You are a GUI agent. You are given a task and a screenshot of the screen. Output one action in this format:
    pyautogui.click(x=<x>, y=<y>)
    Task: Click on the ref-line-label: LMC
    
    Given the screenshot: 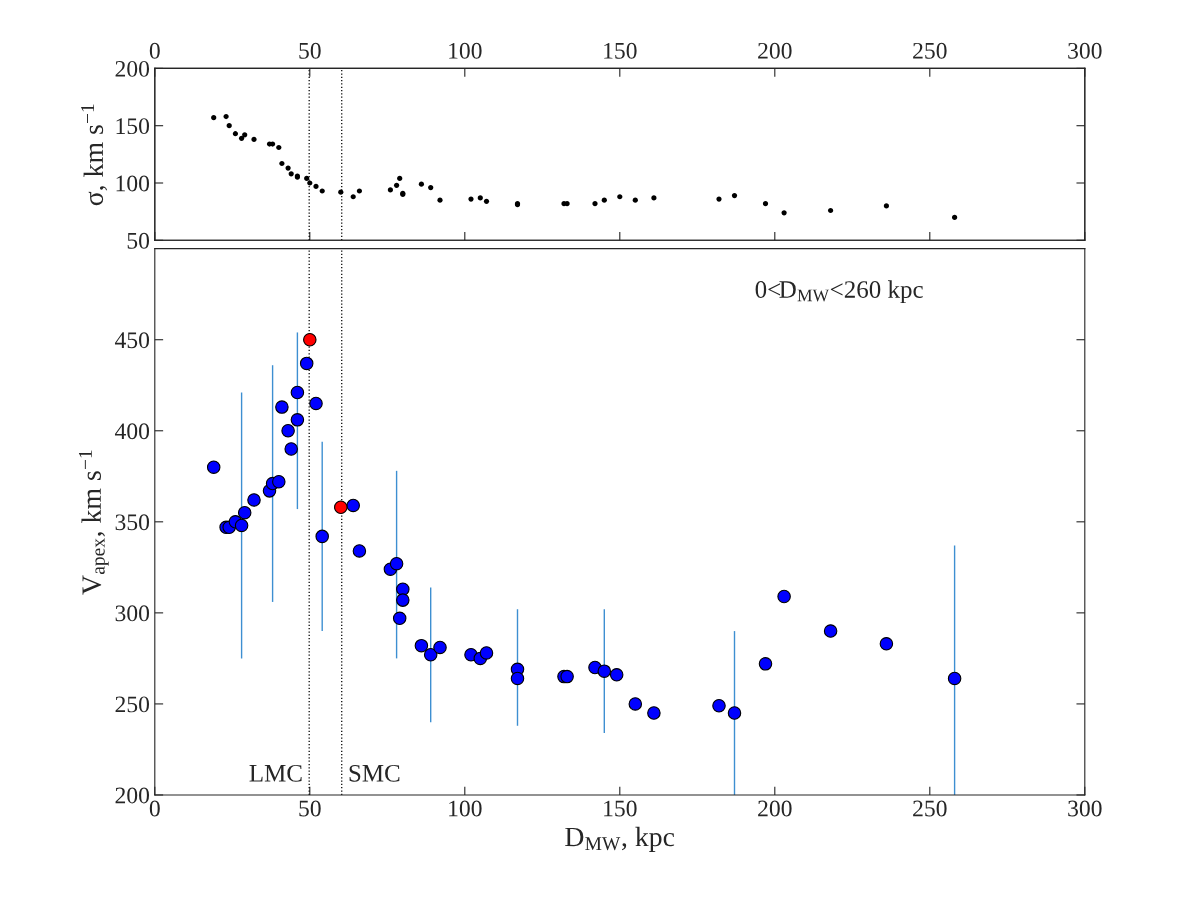 What is the action you would take?
    pyautogui.click(x=275, y=773)
    